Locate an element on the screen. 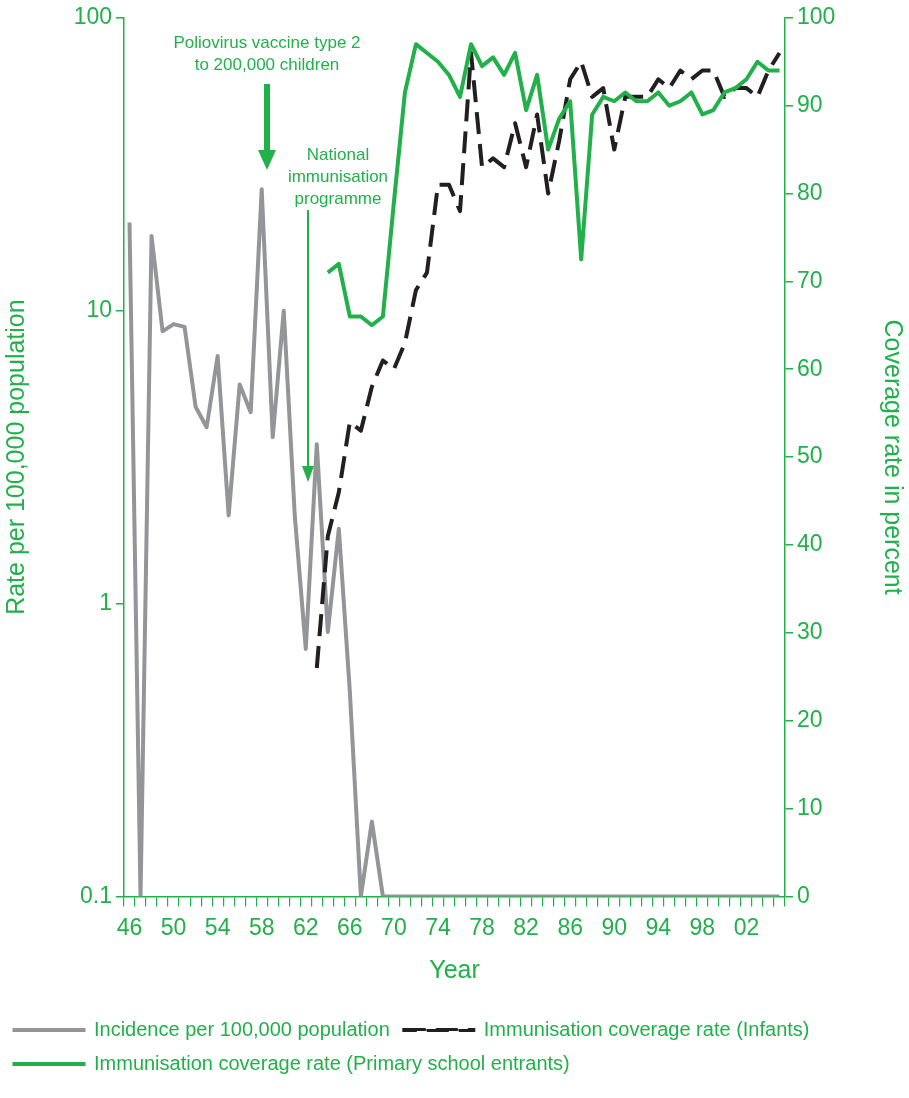 Image resolution: width=909 pixels, height=1098 pixels. y2-tick-label: 30 is located at coordinates (810, 631).